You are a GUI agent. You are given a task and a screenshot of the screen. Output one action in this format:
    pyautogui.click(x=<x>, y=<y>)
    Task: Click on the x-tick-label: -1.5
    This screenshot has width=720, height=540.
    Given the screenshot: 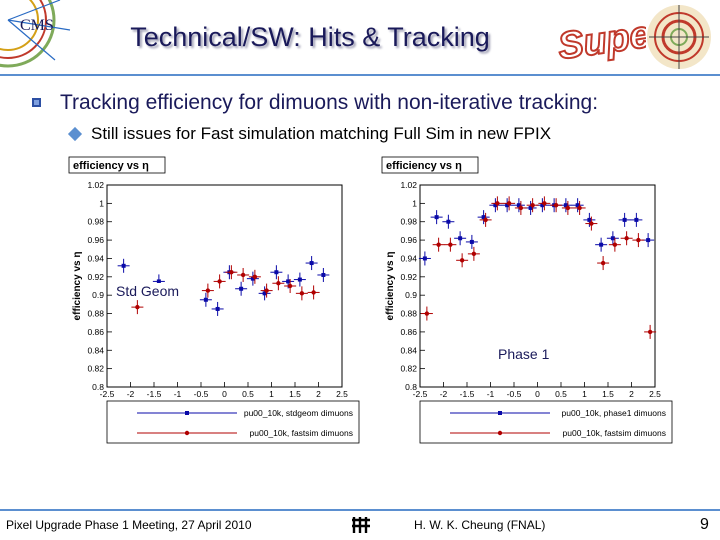 What is the action you would take?
    pyautogui.click(x=467, y=394)
    